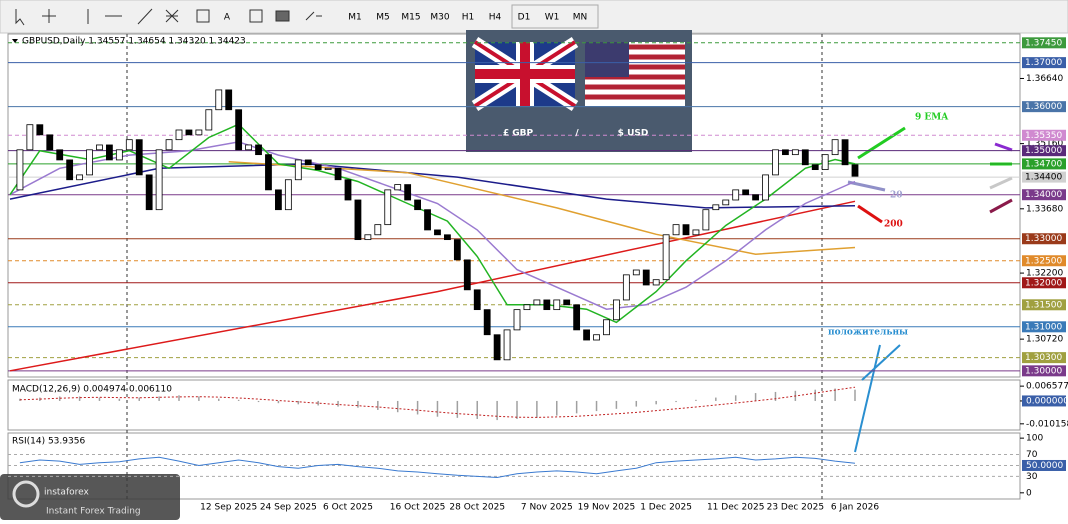  Describe the element at coordinates (49, 16) in the screenshot. I see `crosshair-tool` at that location.